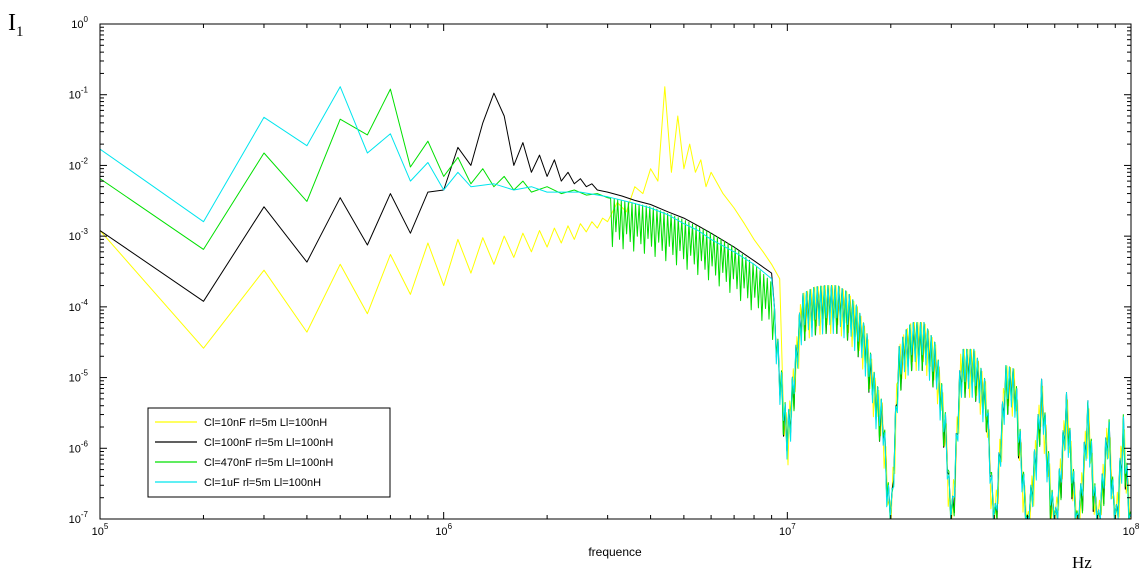 The image size is (1148, 579). I want to click on y-tick-label: 10⁻⁷, so click(79, 518).